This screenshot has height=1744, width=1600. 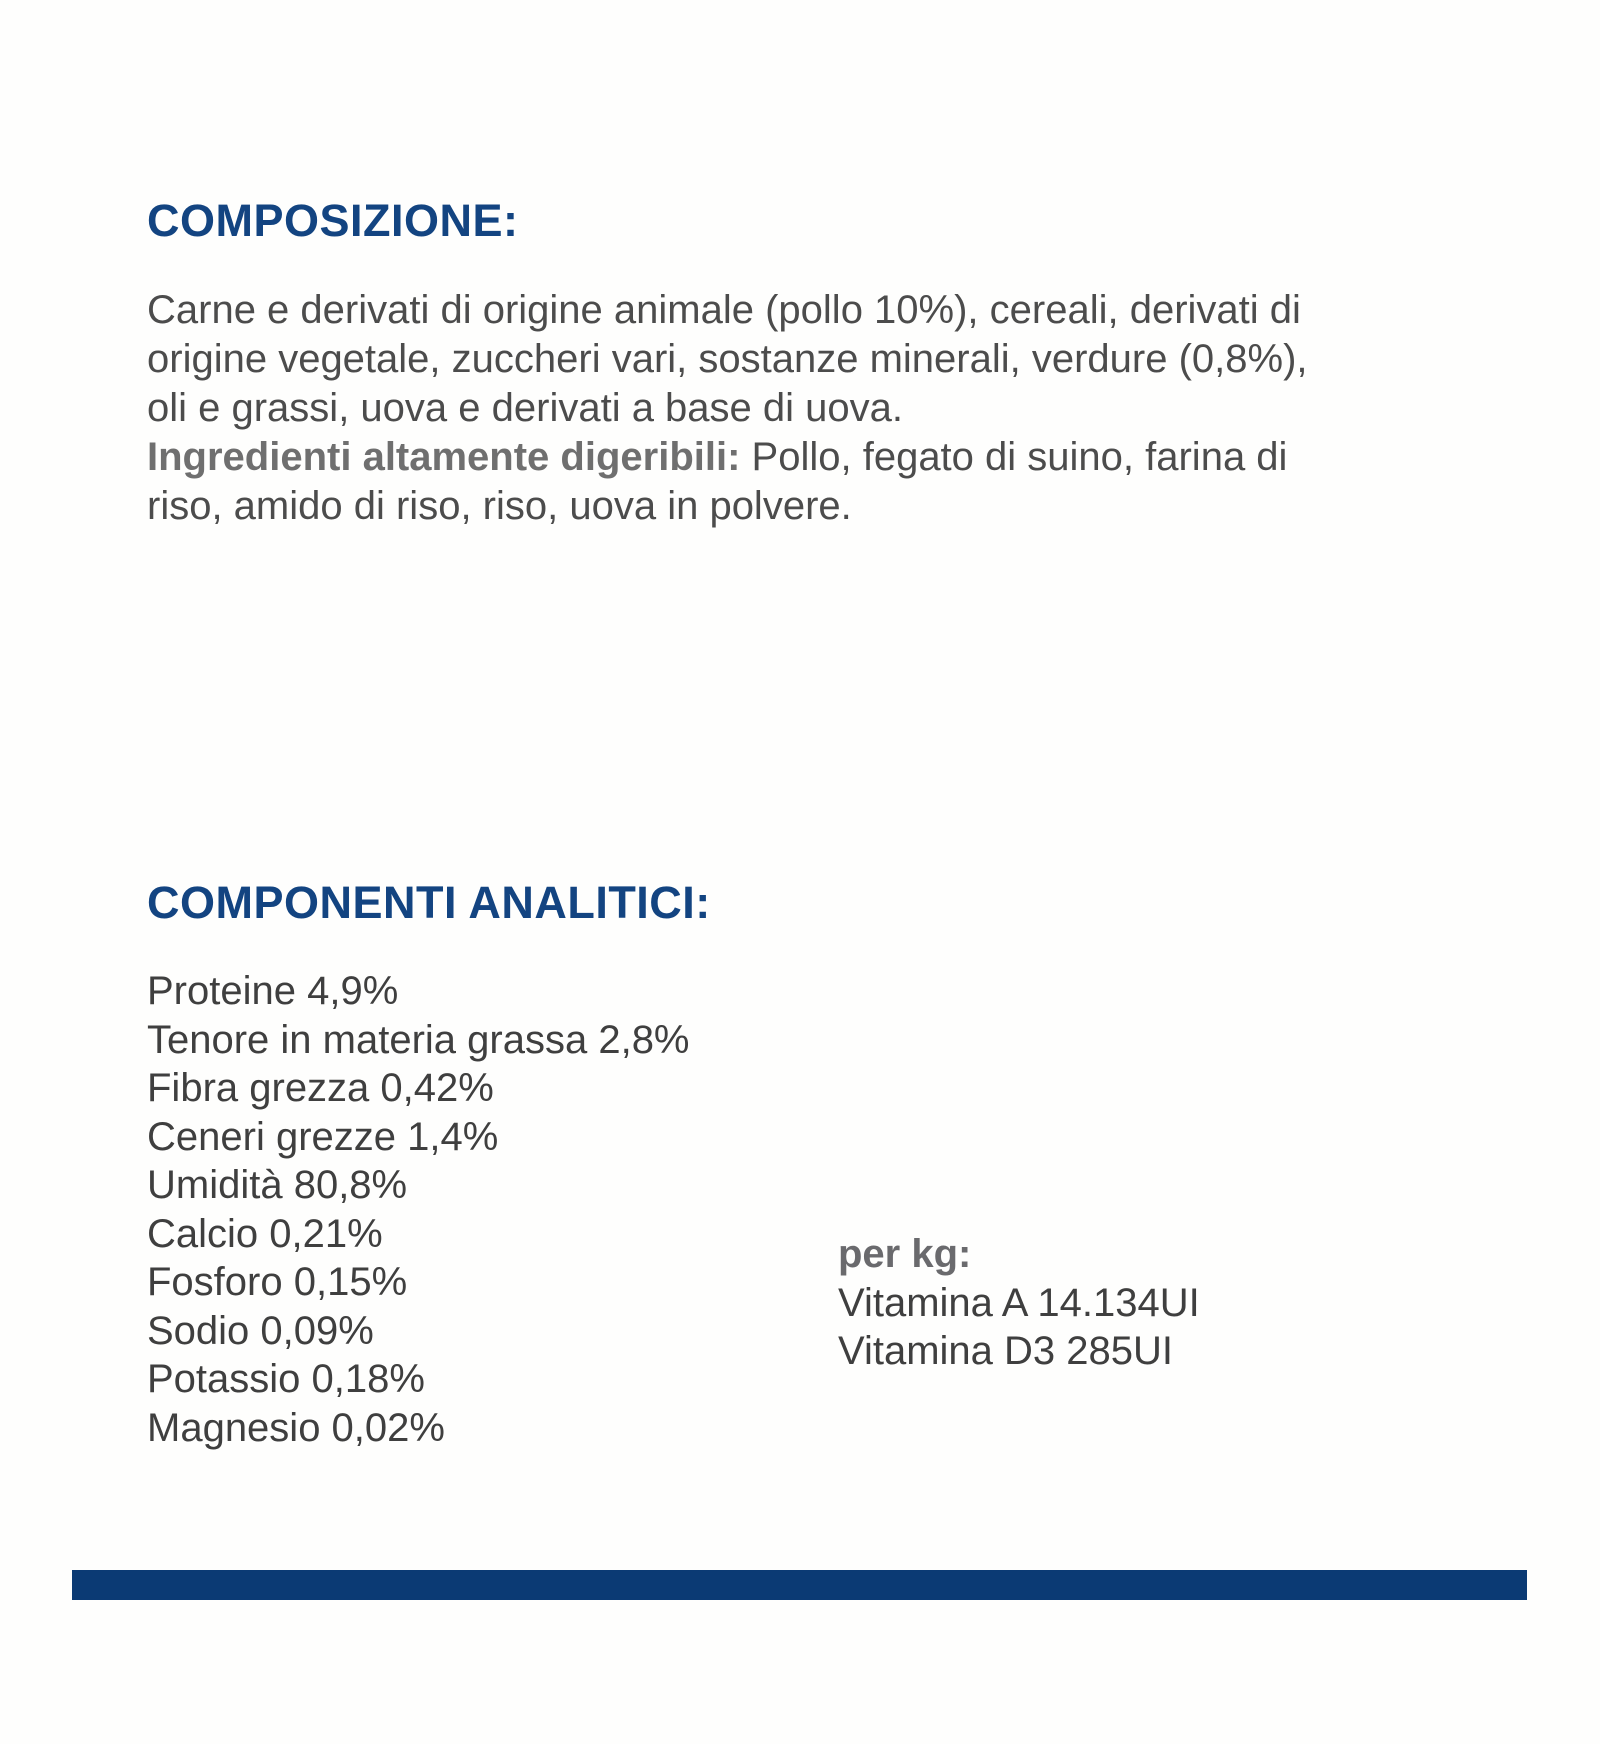 I want to click on analytical-row: Calcio 0,21%, so click(x=265, y=1233).